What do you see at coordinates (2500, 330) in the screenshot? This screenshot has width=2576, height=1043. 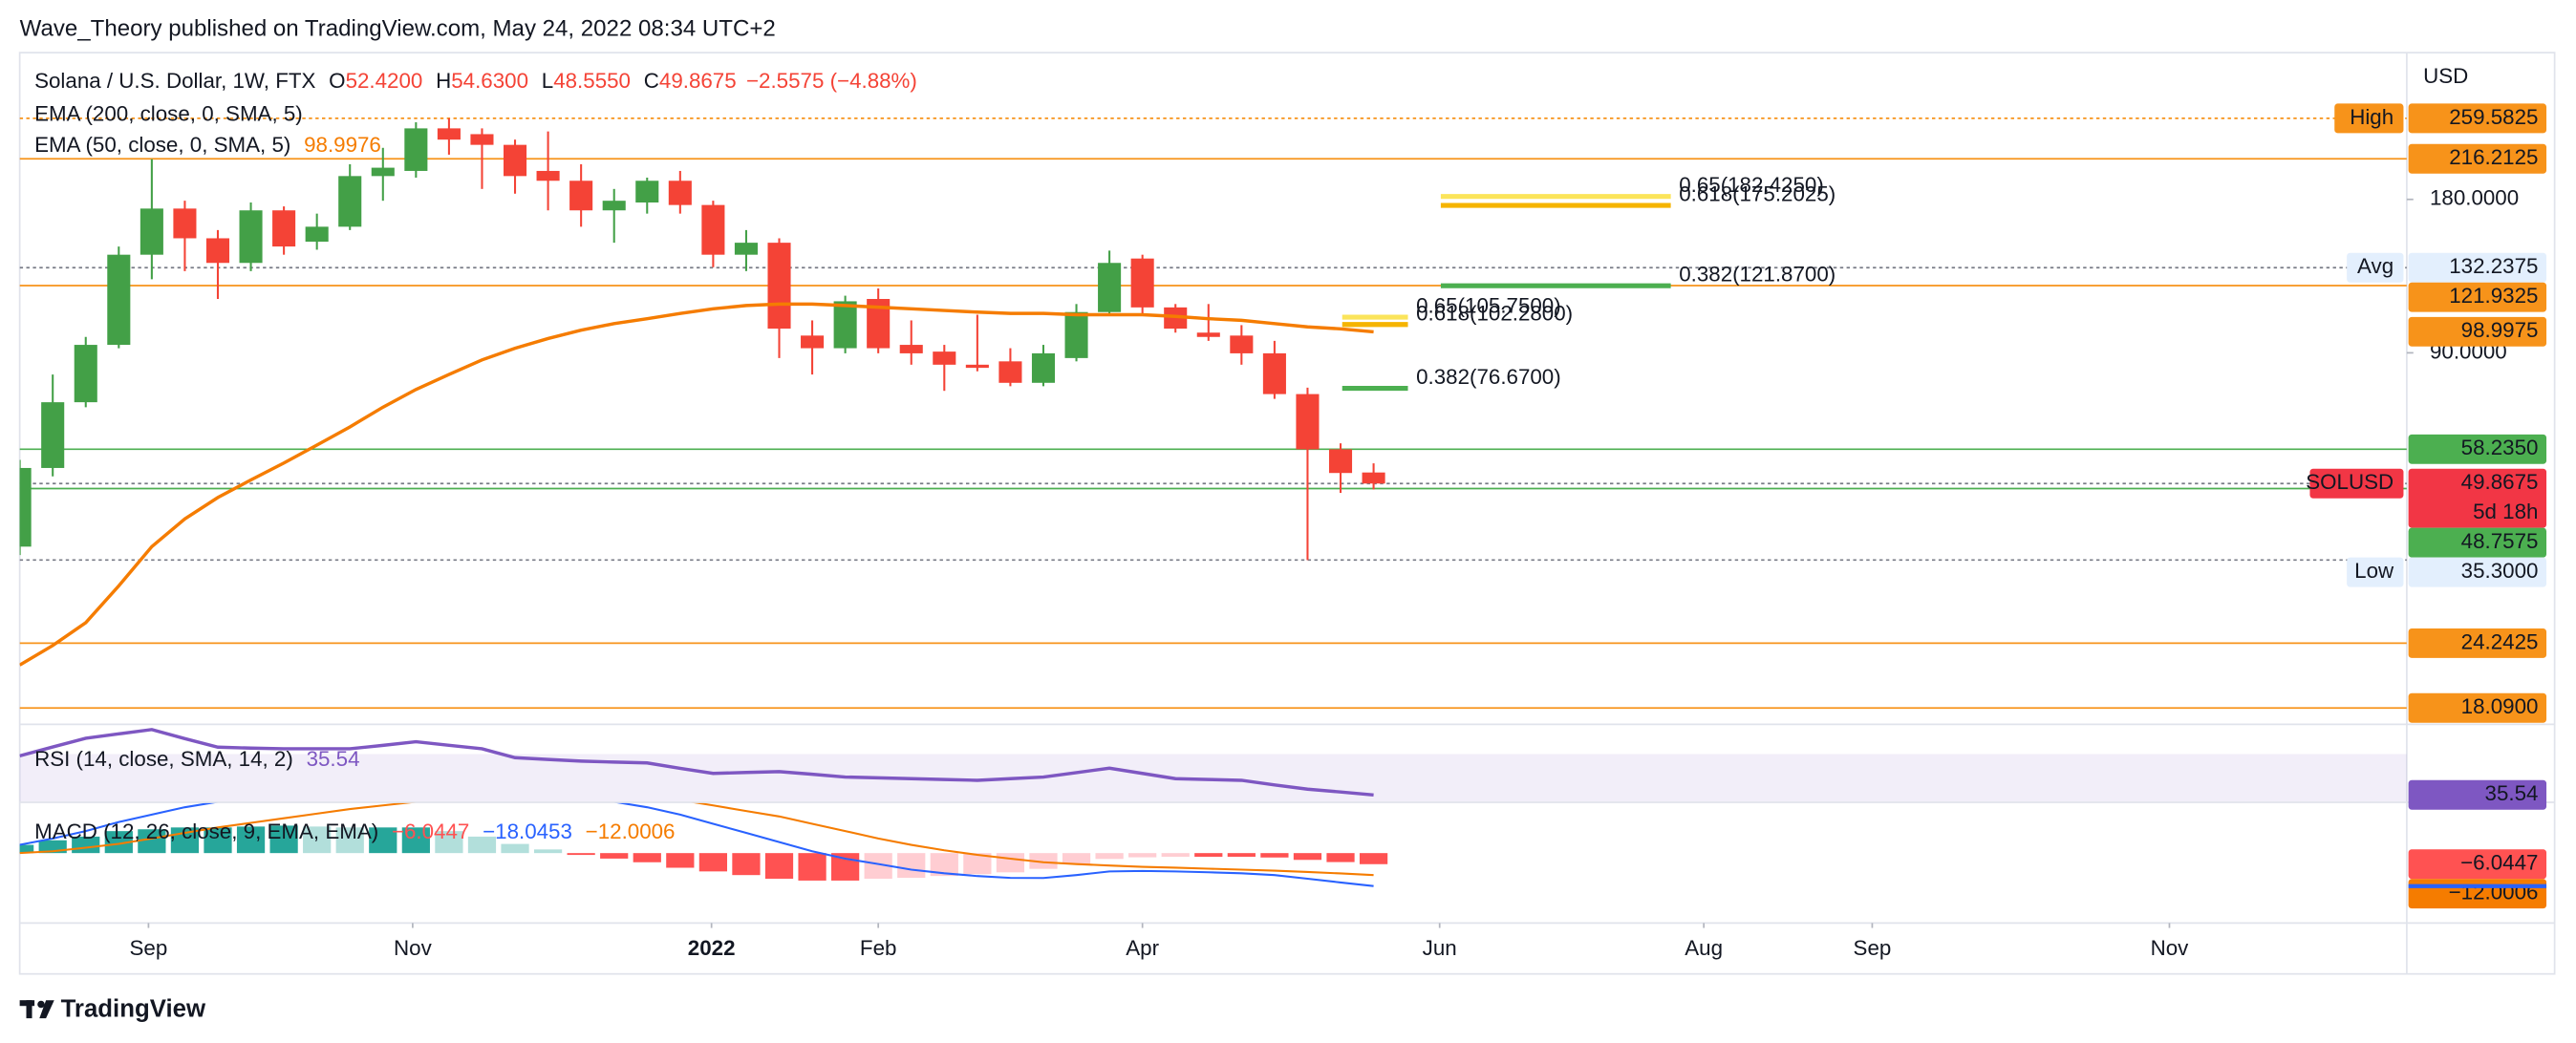 I see `price-label: 98.9975` at bounding box center [2500, 330].